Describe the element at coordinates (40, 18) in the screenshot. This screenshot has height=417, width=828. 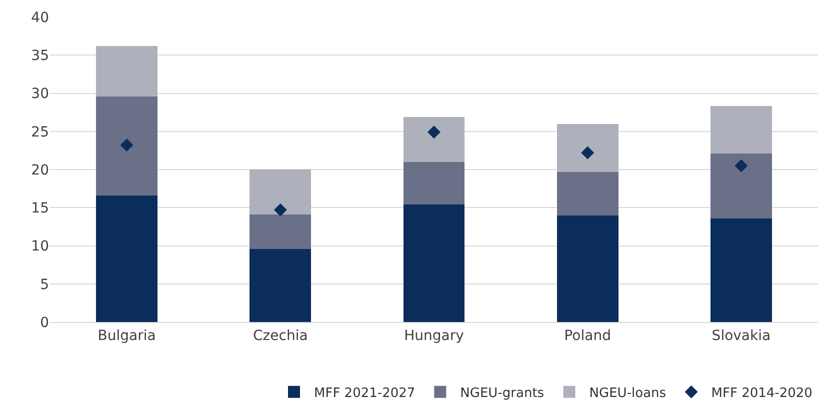
I see `y-tick-label: 40` at that location.